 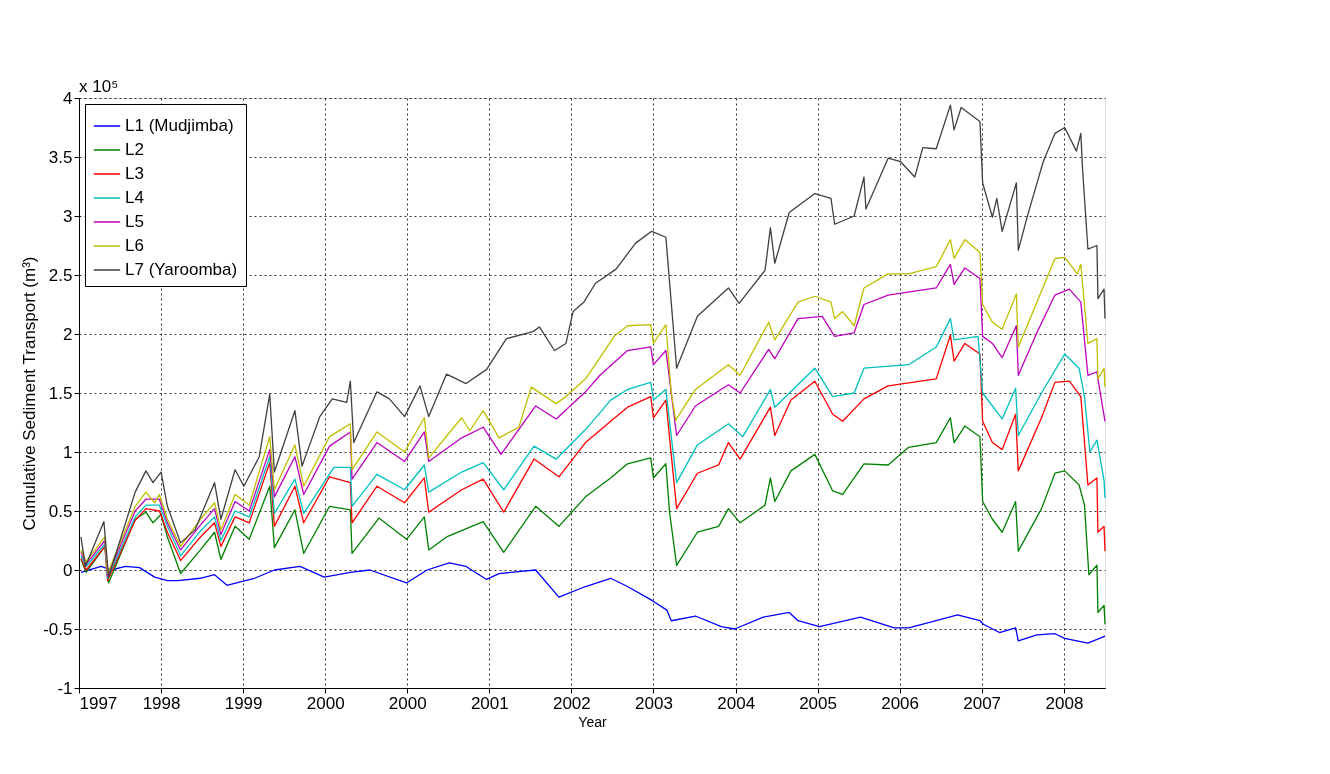 What do you see at coordinates (736, 703) in the screenshot?
I see `x-tick-label: 2004` at bounding box center [736, 703].